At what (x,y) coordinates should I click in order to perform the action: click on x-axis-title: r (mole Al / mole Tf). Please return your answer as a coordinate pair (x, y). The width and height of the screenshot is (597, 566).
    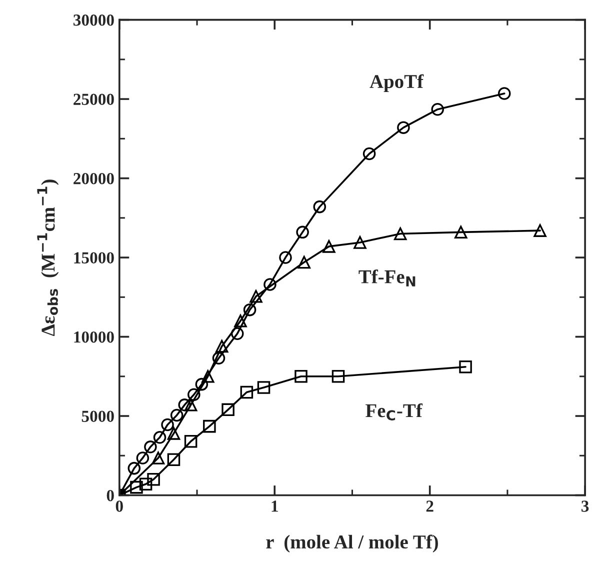
    Looking at the image, I should click on (352, 543).